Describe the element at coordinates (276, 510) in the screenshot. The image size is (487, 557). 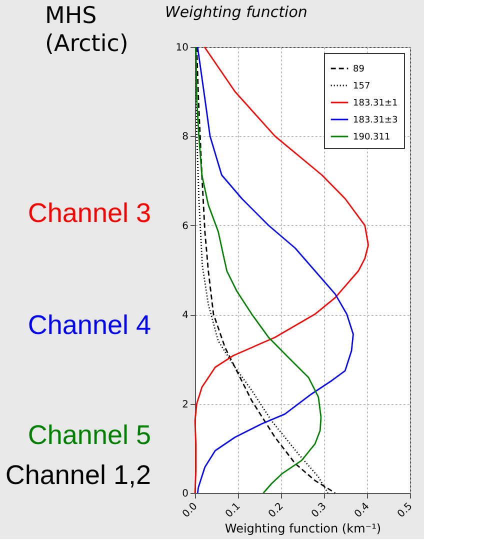
I see `x-tick-label: 0.2` at that location.